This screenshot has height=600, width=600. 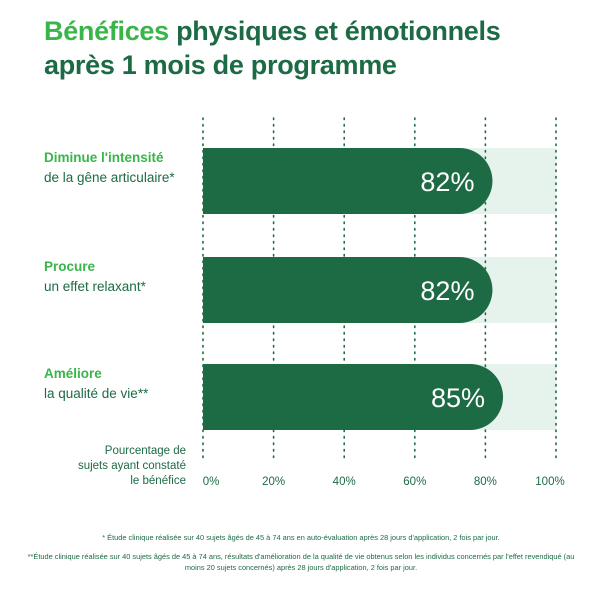 I want to click on category-label-1-1: un effet relaxant*, so click(x=95, y=286).